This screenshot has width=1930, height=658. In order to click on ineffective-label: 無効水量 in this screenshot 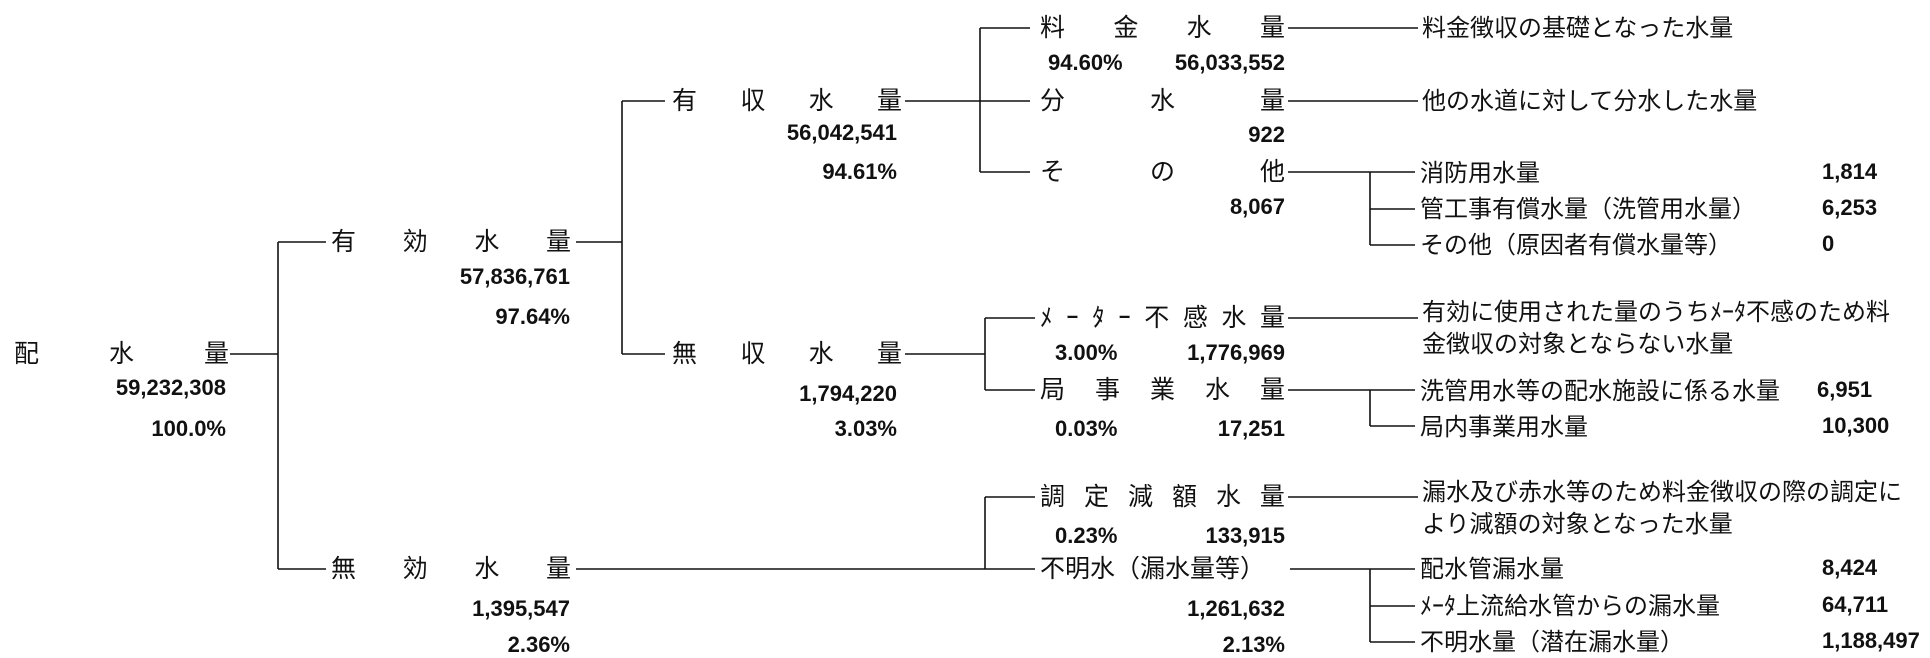, I will do `click(451, 568)`.